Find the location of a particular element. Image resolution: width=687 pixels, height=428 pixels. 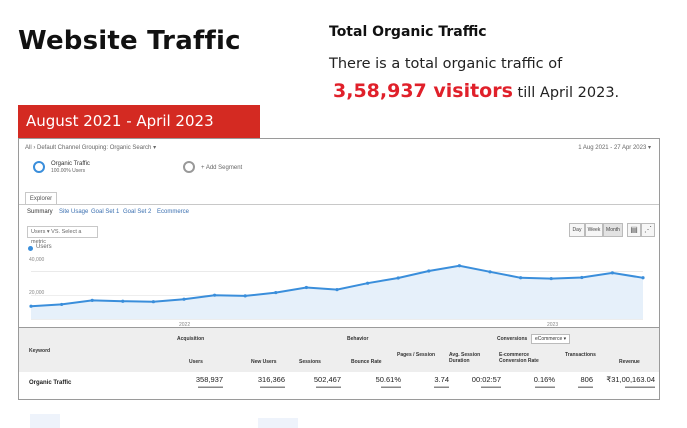

x-tick-label: 2023 is located at coordinates (552, 324).